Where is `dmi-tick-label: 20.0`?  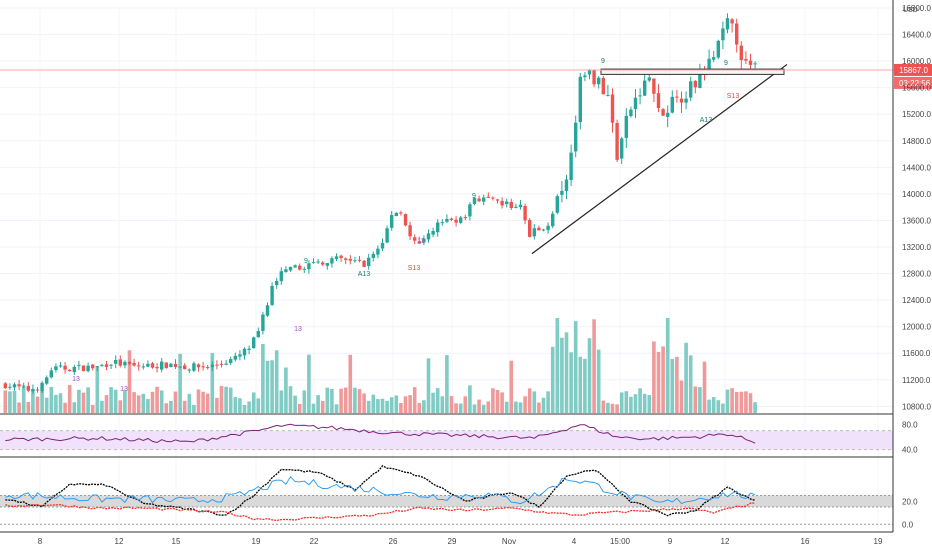
dmi-tick-label: 20.0 is located at coordinates (910, 501).